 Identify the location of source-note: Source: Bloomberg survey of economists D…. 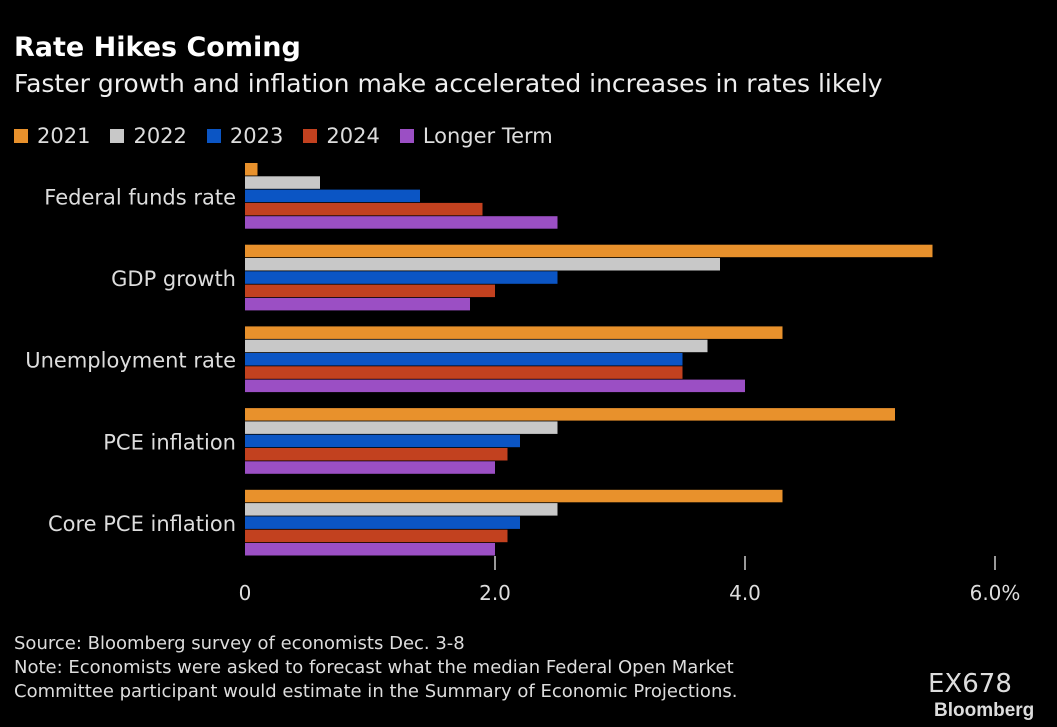
(239, 643).